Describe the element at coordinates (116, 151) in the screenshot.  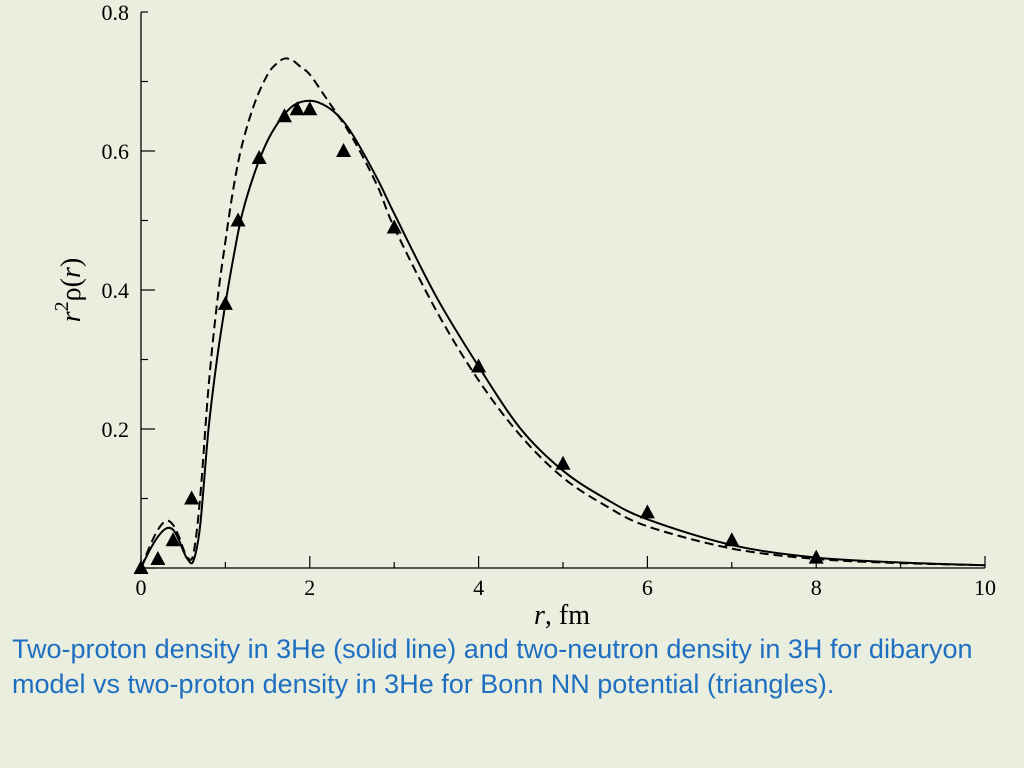
I see `y-tick-label: 0.6` at that location.